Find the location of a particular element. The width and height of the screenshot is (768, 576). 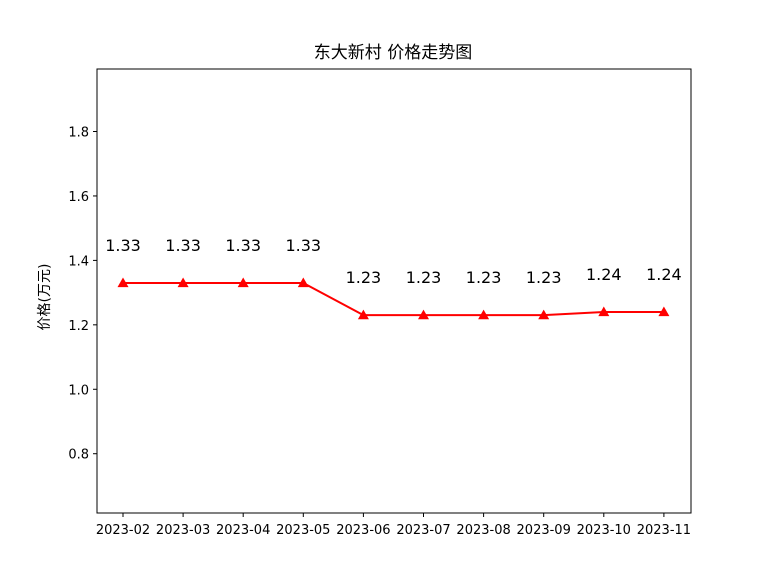

x-tick-label: 2023-05 is located at coordinates (303, 530).